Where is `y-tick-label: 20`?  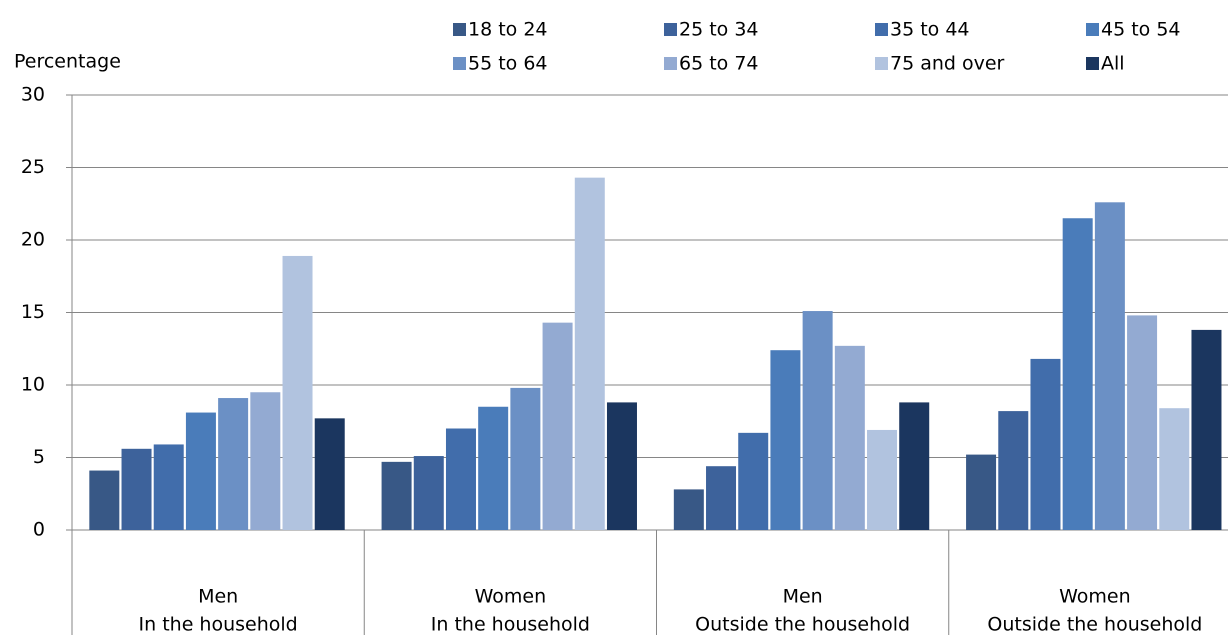
y-tick-label: 20 is located at coordinates (33, 240).